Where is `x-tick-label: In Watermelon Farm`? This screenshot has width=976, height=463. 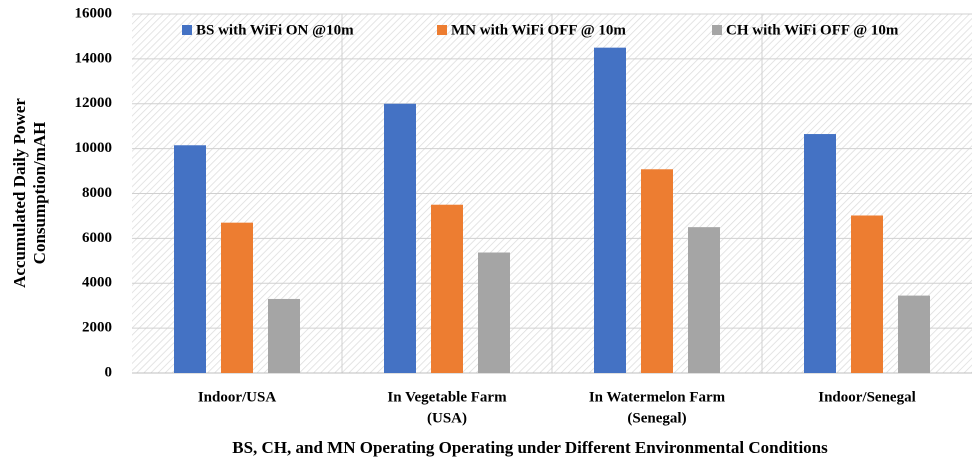
x-tick-label: In Watermelon Farm is located at coordinates (657, 397).